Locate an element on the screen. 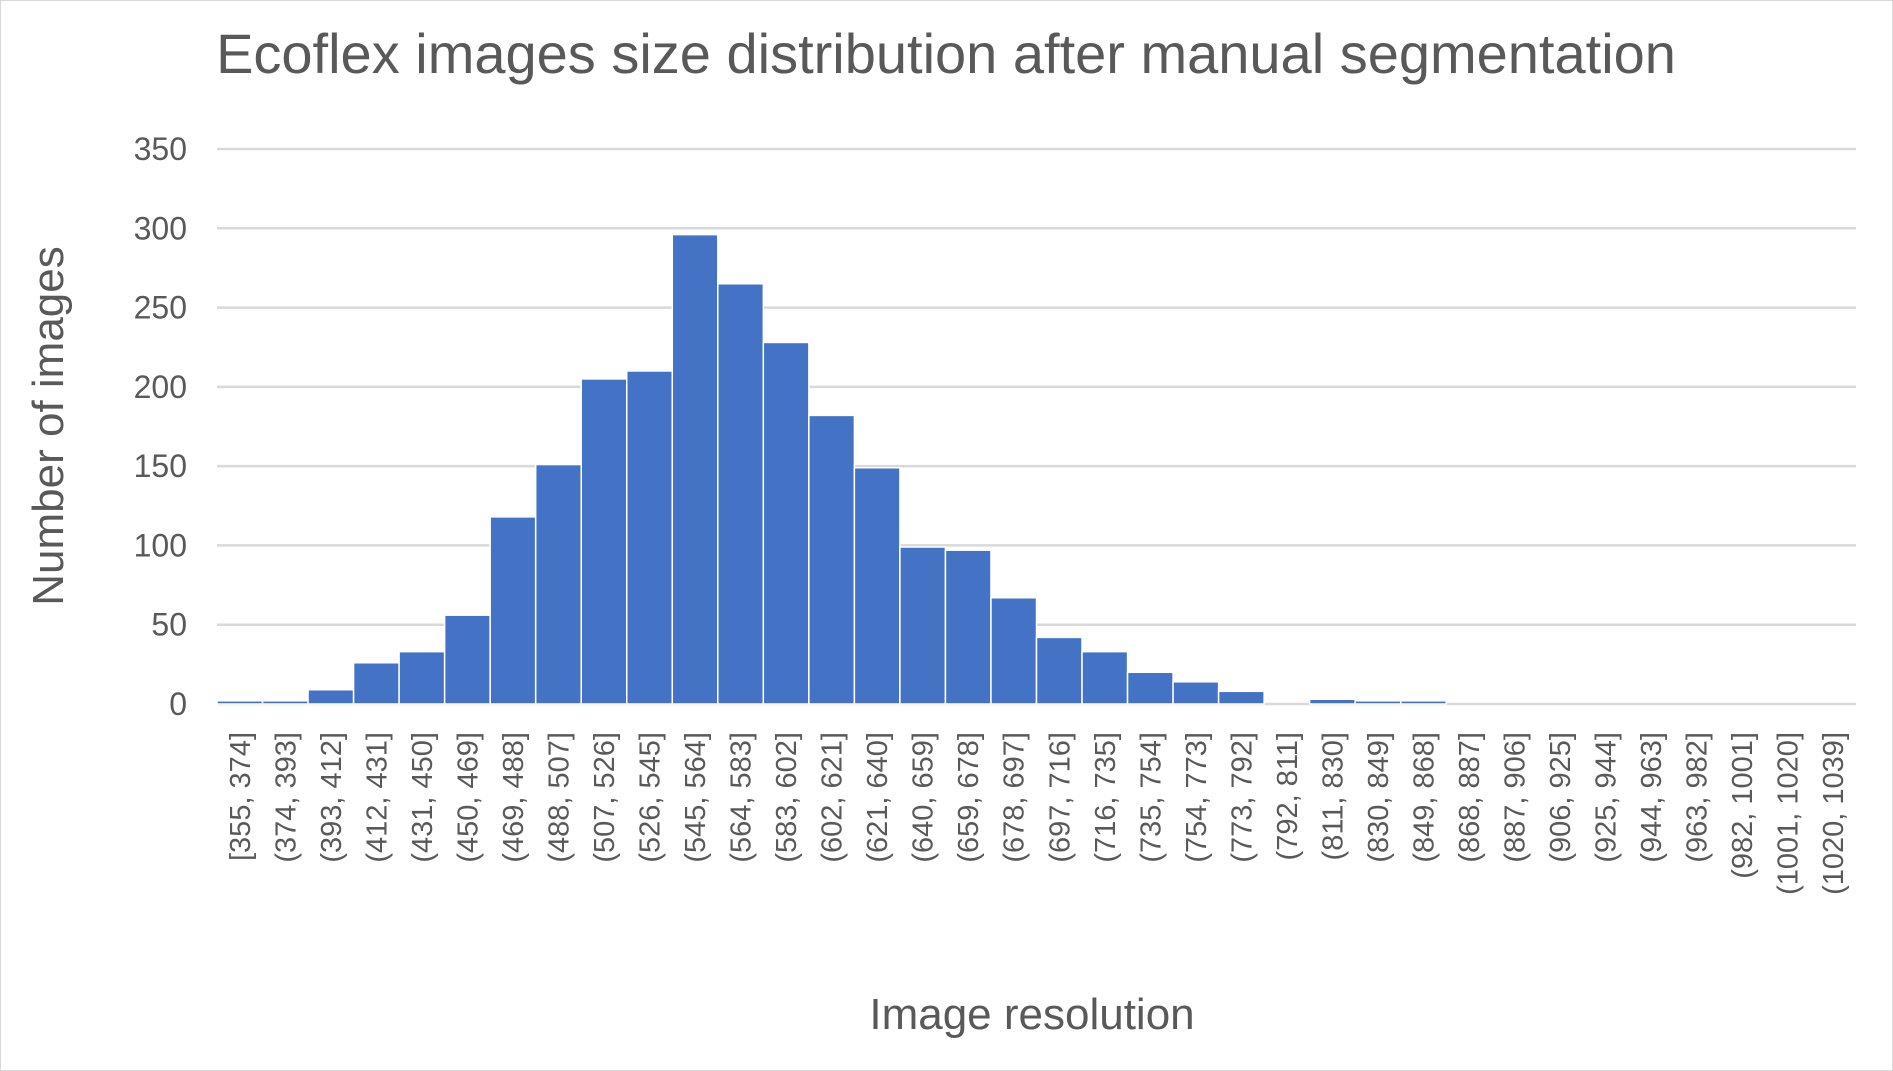  x-tick-label: (944, 963] is located at coordinates (1652, 797).